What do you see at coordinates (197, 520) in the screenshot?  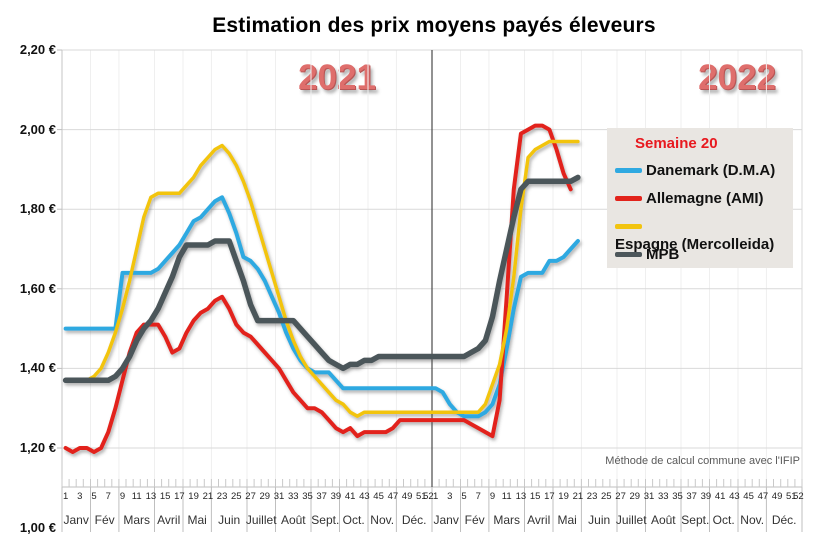 I see `month-label: Mai` at bounding box center [197, 520].